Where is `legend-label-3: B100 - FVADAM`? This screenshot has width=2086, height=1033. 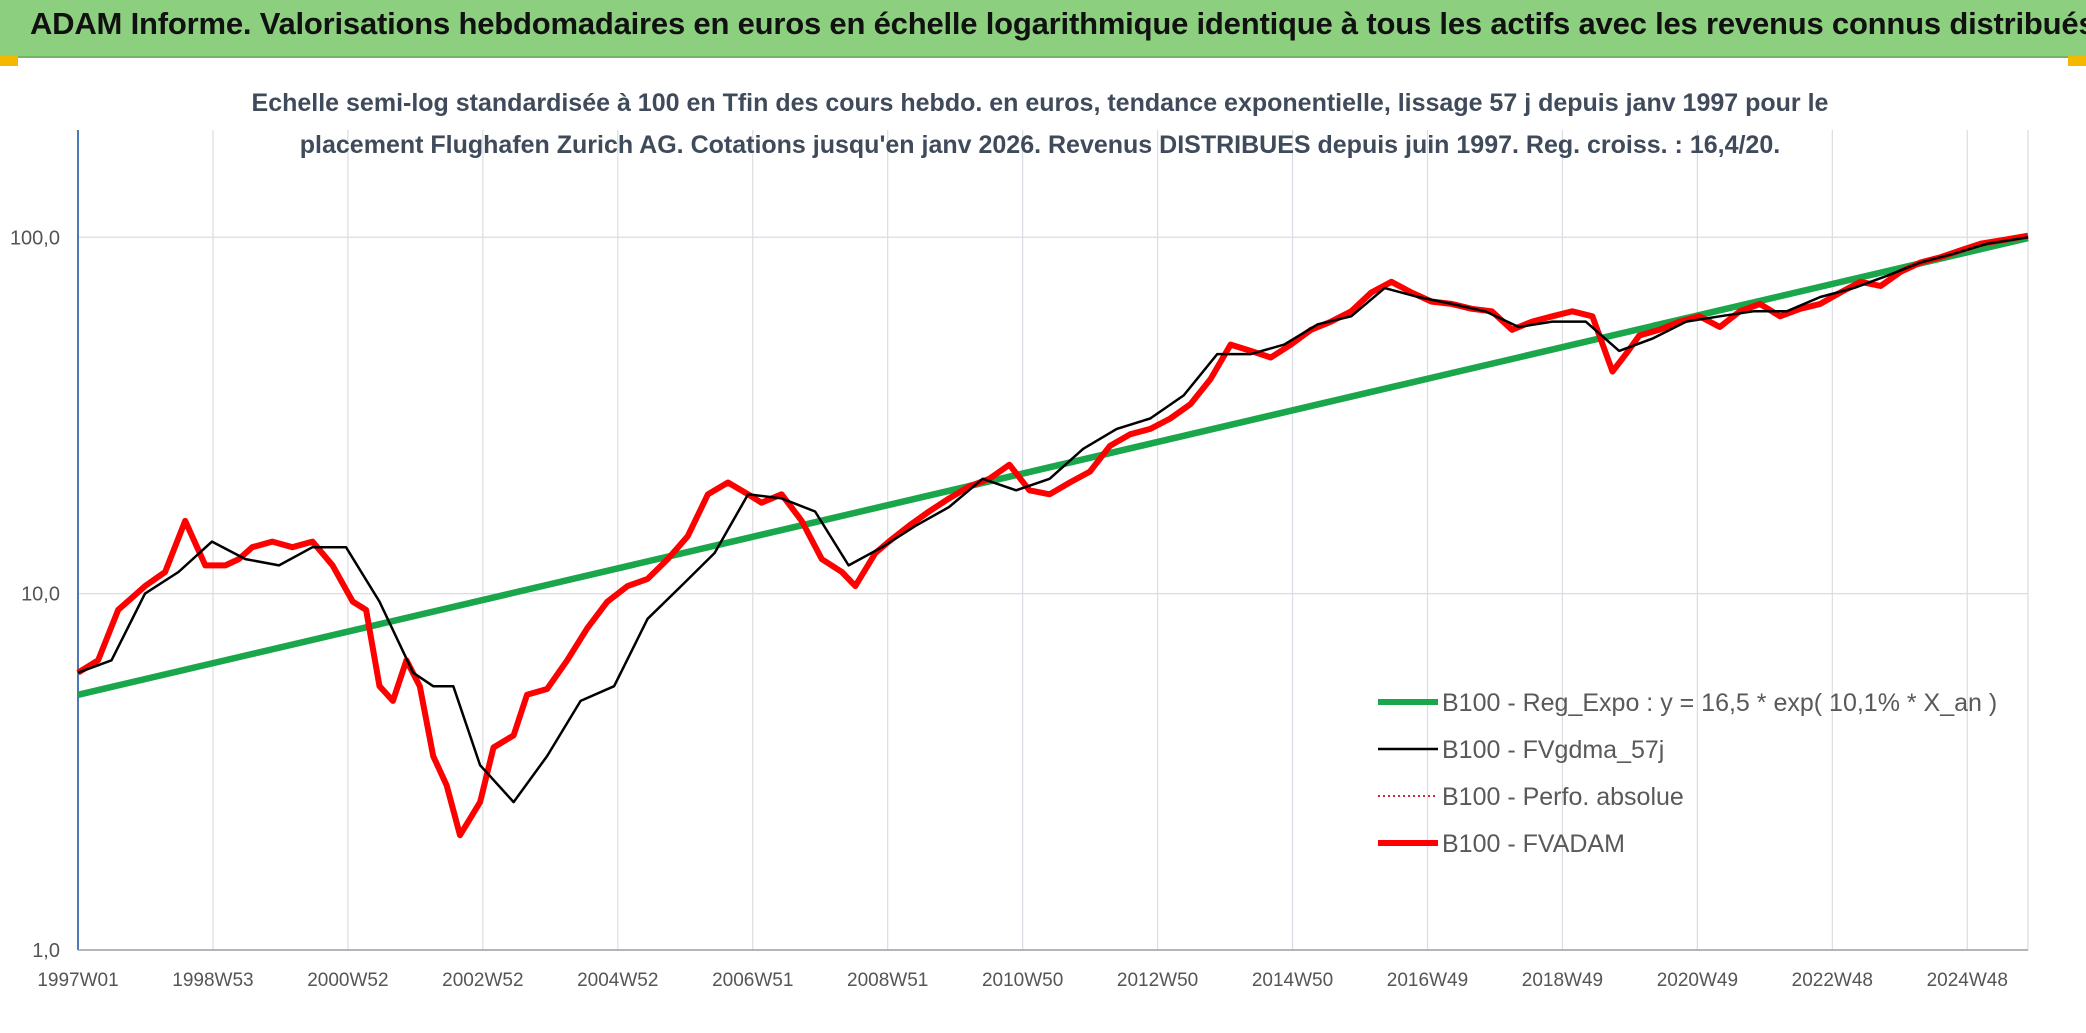 legend-label-3: B100 - FVADAM is located at coordinates (1533, 844).